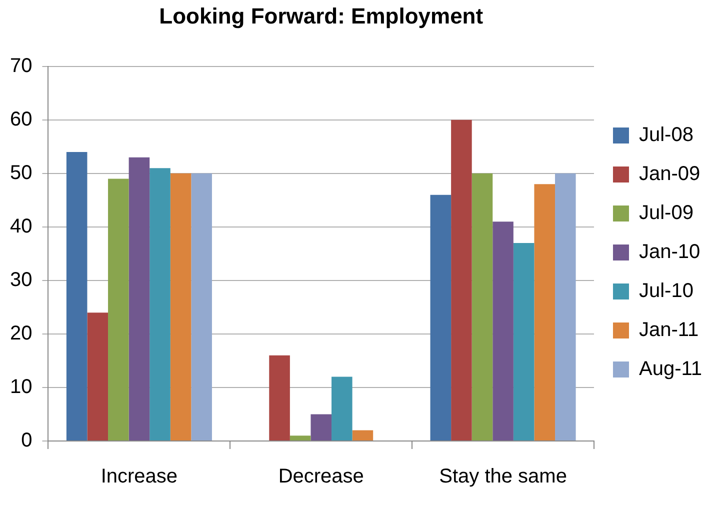 The image size is (720, 507). What do you see at coordinates (321, 15) in the screenshot?
I see `chart-title: Looking Forward: Employment` at bounding box center [321, 15].